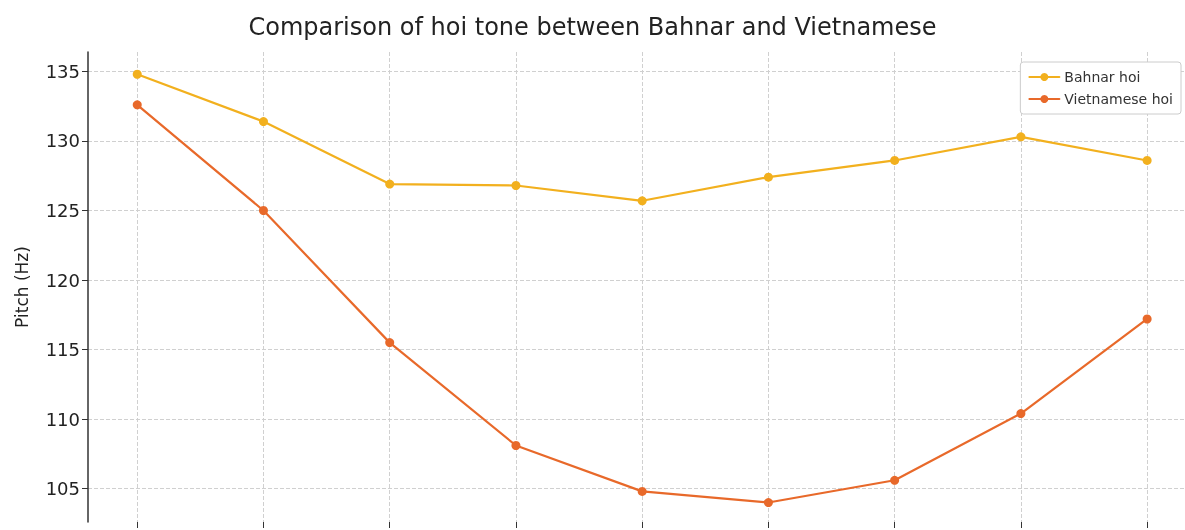 This screenshot has width=1185, height=530. What do you see at coordinates (62, 280) in the screenshot?
I see `y-tick-label: 120` at bounding box center [62, 280].